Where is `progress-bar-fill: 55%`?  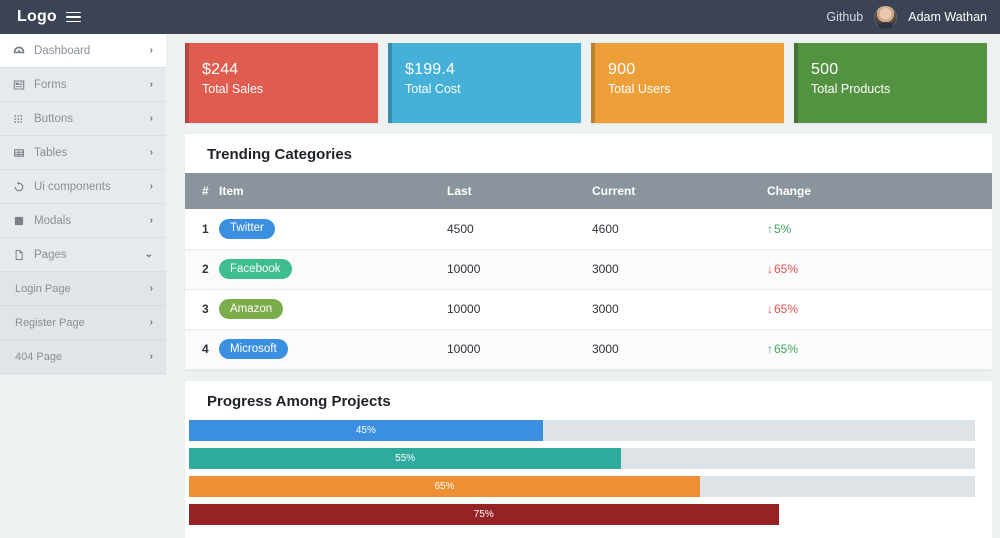 progress-bar-fill: 55% is located at coordinates (405, 458).